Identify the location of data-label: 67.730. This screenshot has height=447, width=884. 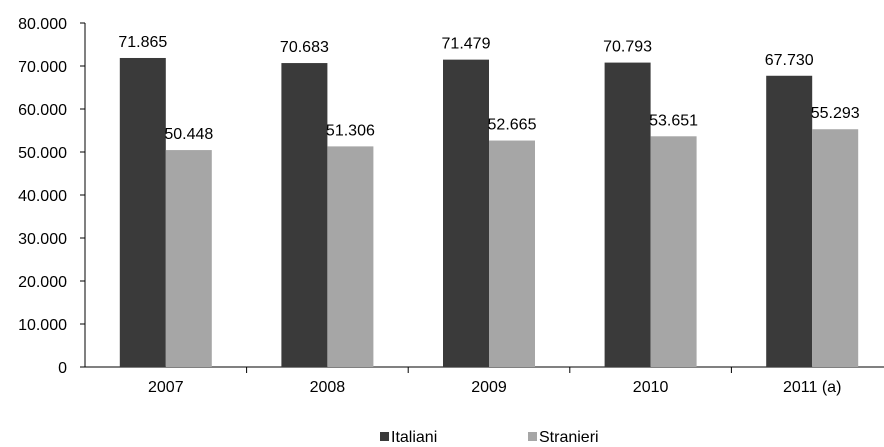
(789, 60).